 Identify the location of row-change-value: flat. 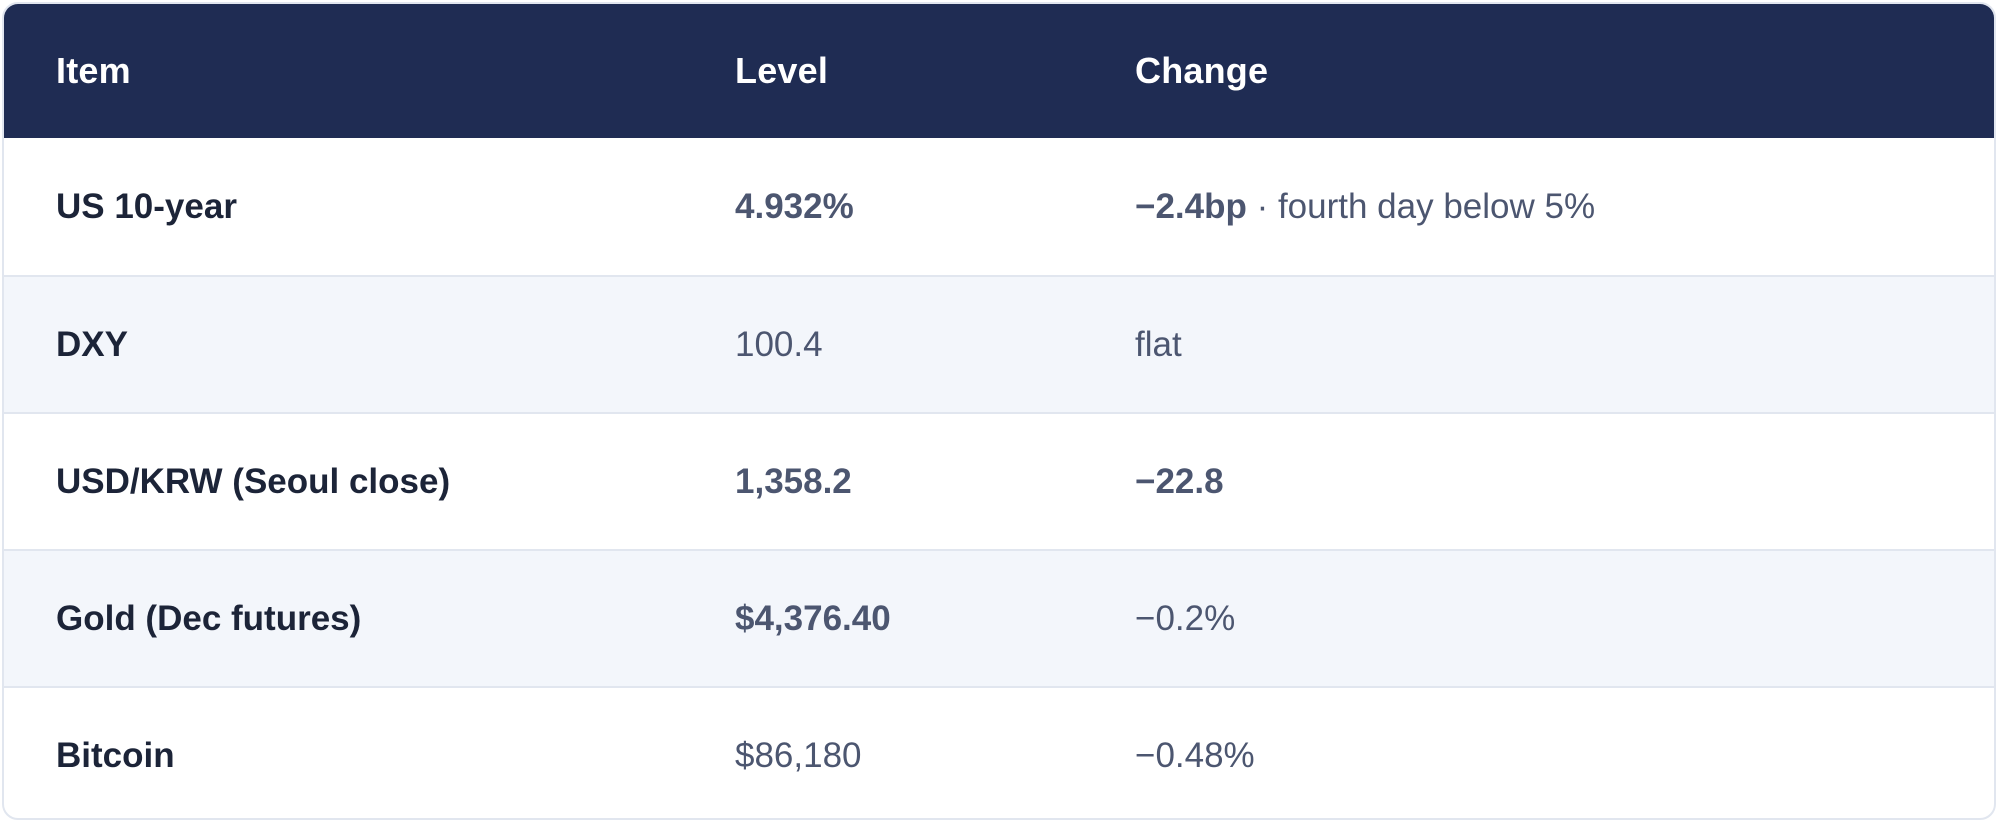
(1158, 344).